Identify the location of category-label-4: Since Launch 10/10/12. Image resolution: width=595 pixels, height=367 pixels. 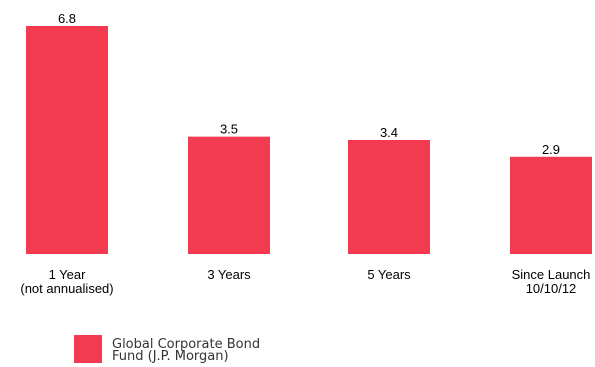
(551, 281).